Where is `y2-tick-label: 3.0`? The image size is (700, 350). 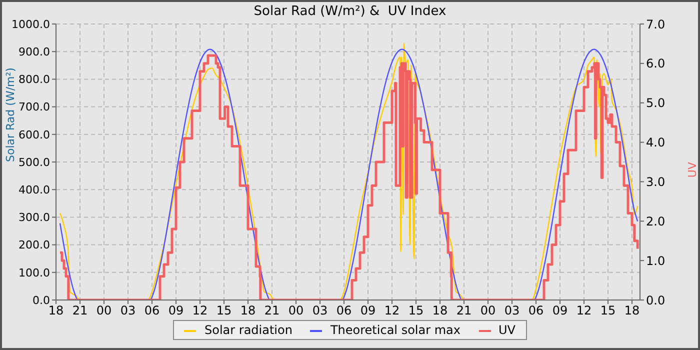
y2-tick-label: 3.0 is located at coordinates (656, 181).